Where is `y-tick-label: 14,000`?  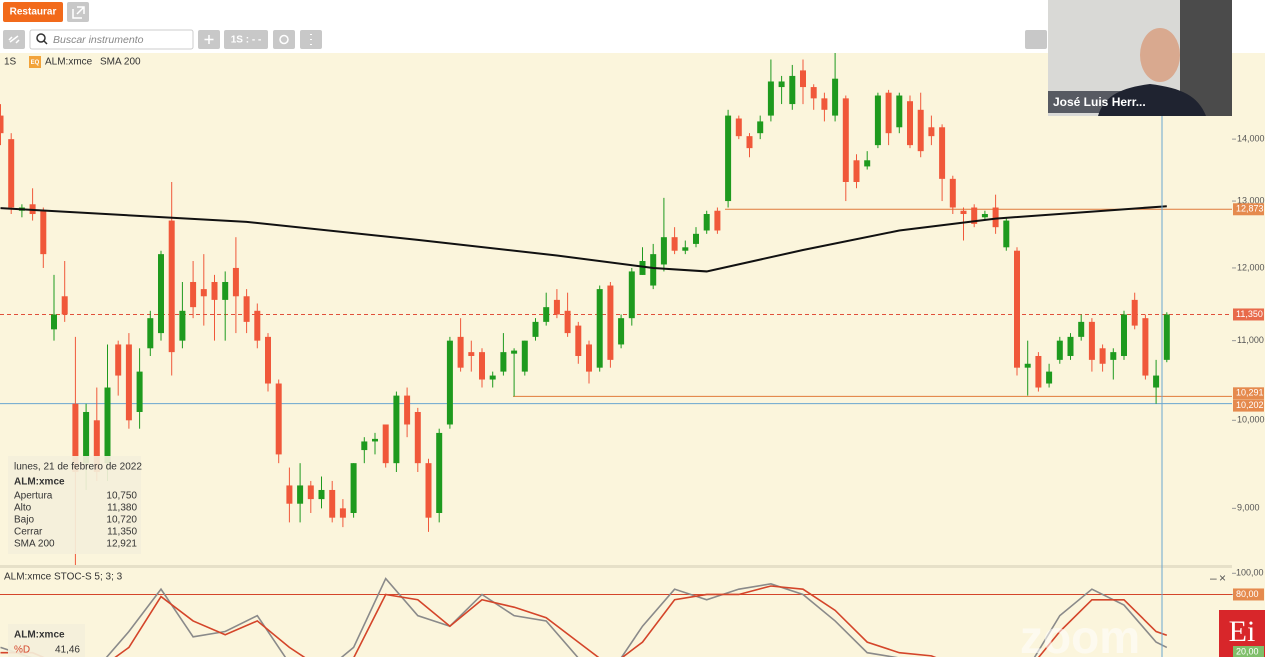
y-tick-label: 14,000 is located at coordinates (1251, 139).